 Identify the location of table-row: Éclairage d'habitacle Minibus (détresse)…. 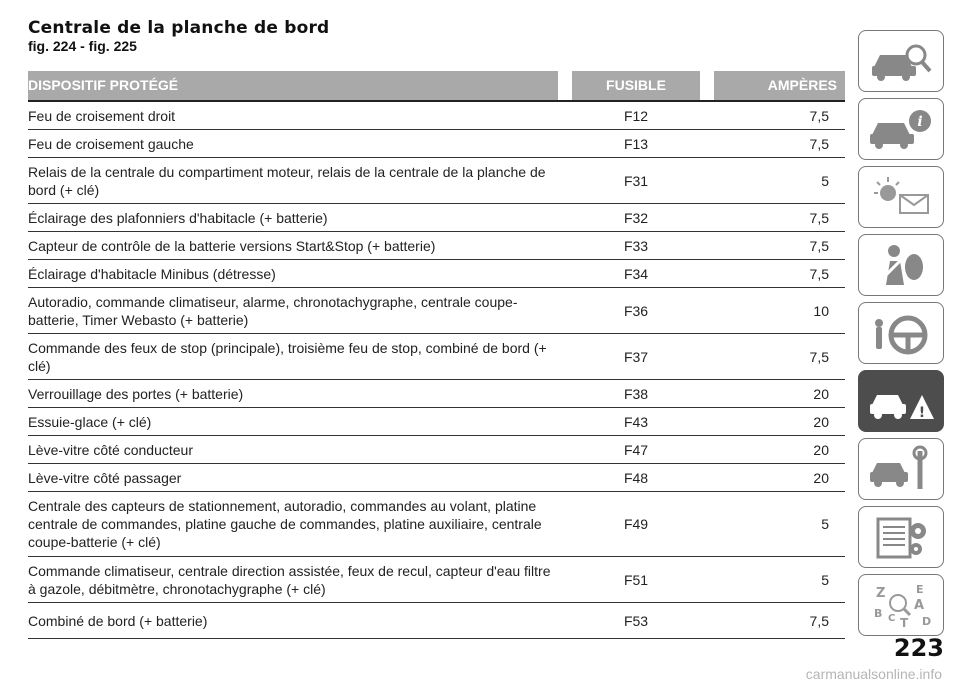
(436, 274).